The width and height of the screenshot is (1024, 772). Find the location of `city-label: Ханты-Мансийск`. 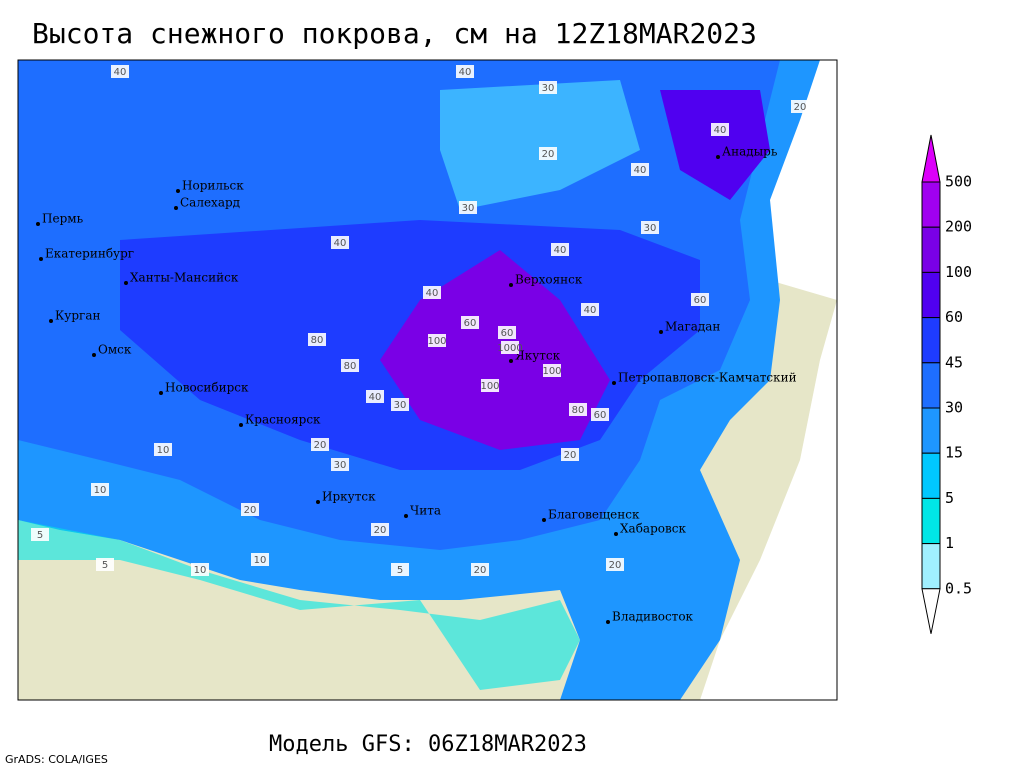

city-label: Ханты-Мансийск is located at coordinates (184, 278).